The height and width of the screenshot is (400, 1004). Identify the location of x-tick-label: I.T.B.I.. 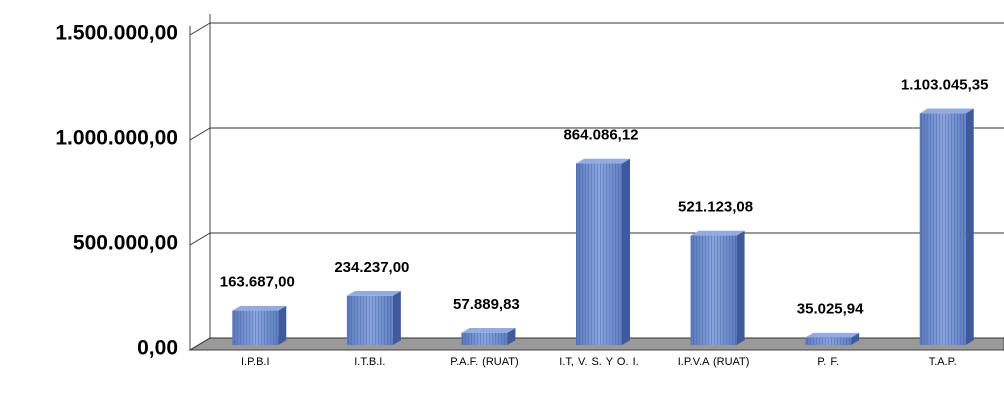
(370, 362).